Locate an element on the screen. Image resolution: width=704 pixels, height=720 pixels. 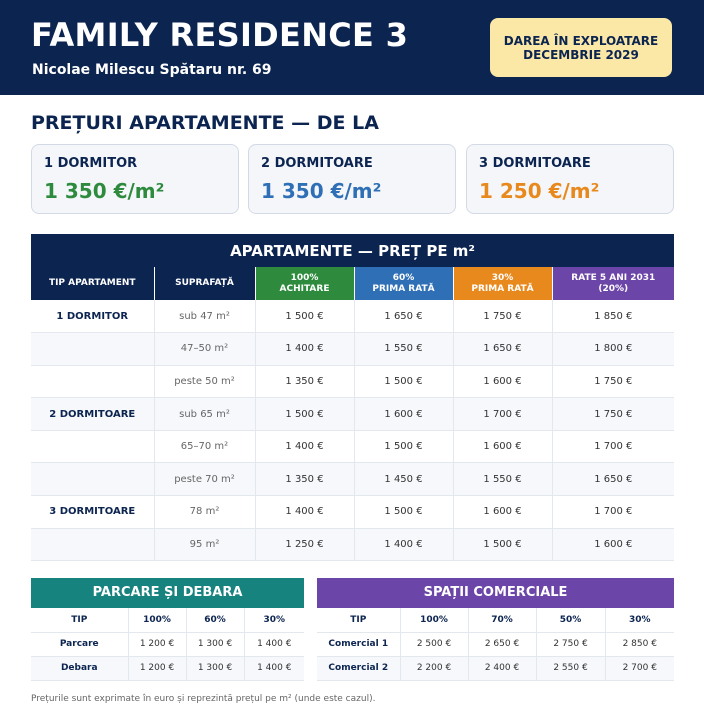
area-cell: sub 65 m² is located at coordinates (204, 414).